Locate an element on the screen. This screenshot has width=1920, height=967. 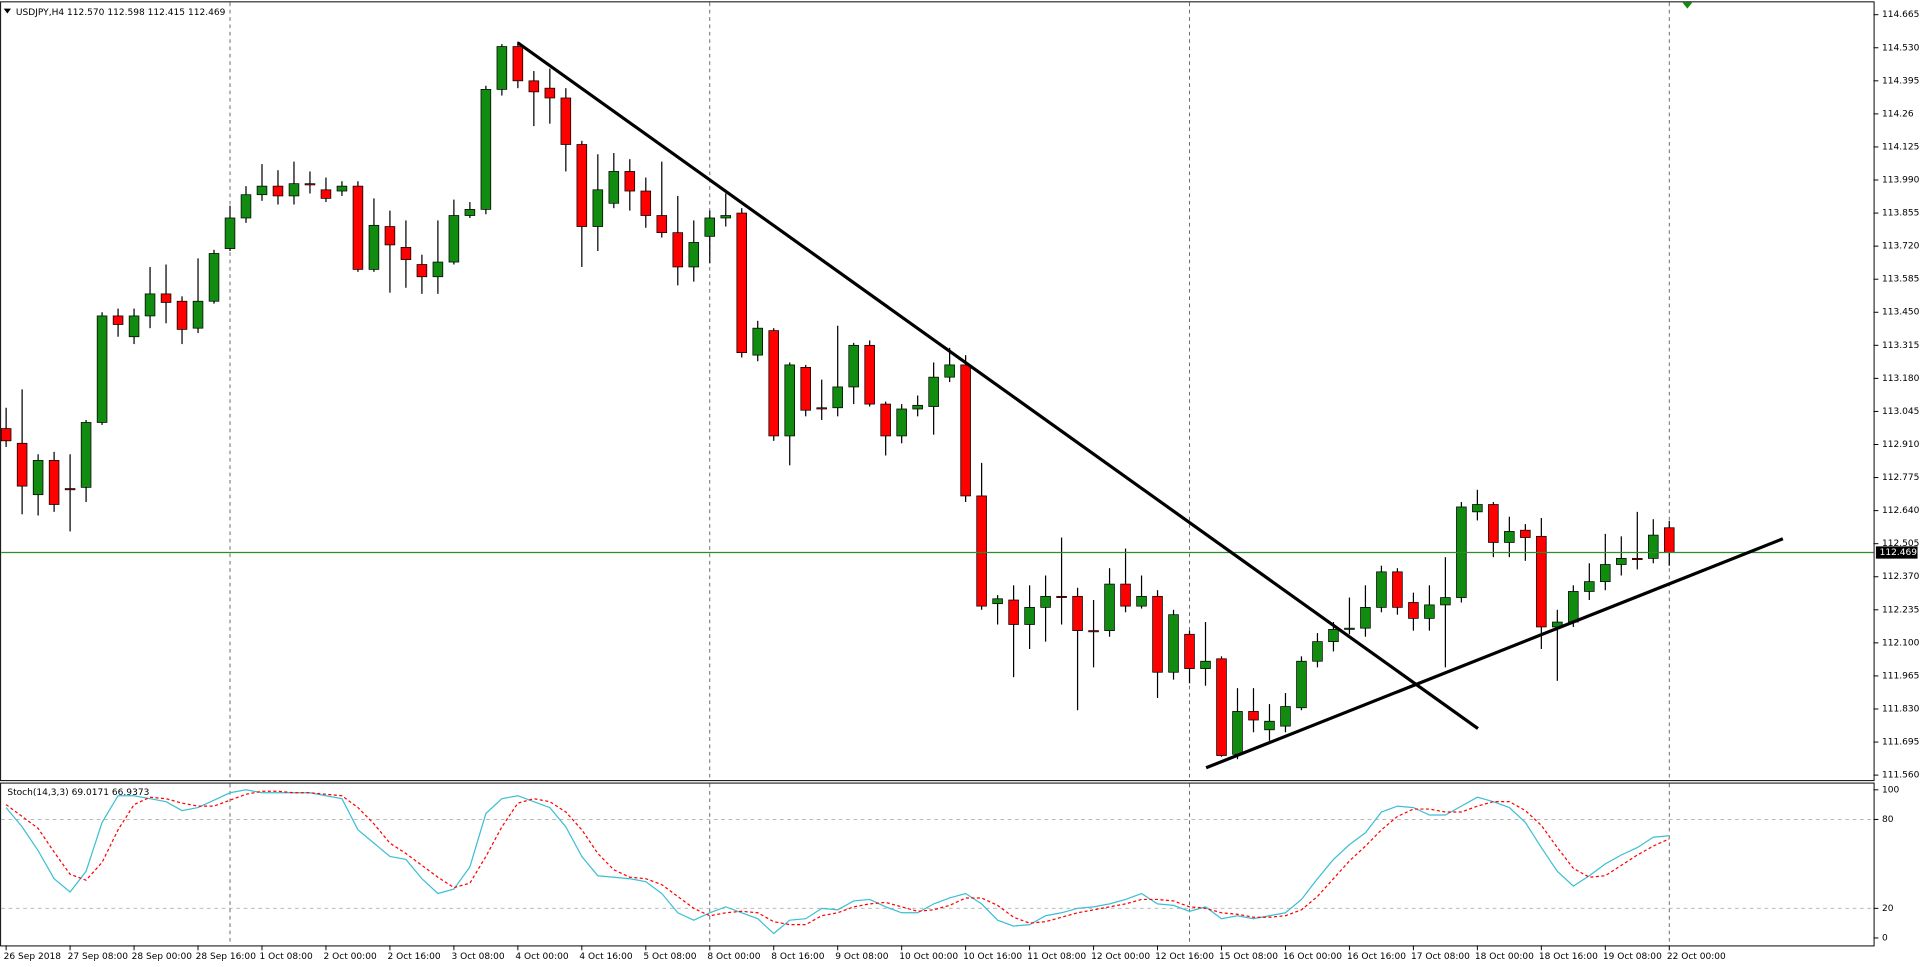
y-tick-label: 113.450 is located at coordinates (1901, 313).